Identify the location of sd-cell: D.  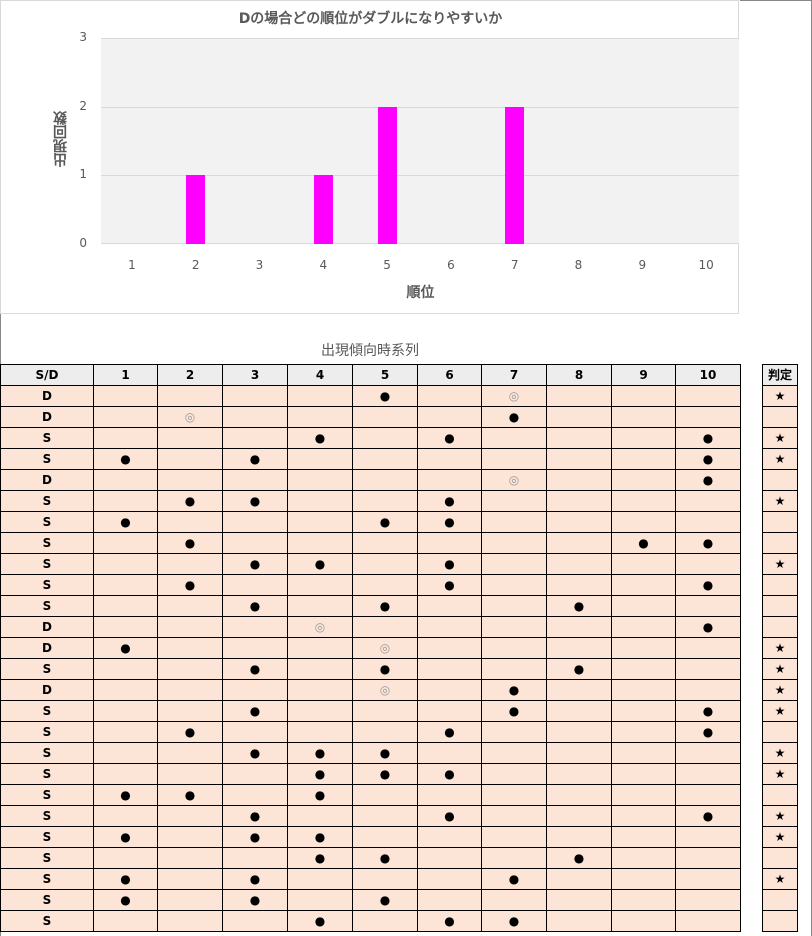
(47, 417).